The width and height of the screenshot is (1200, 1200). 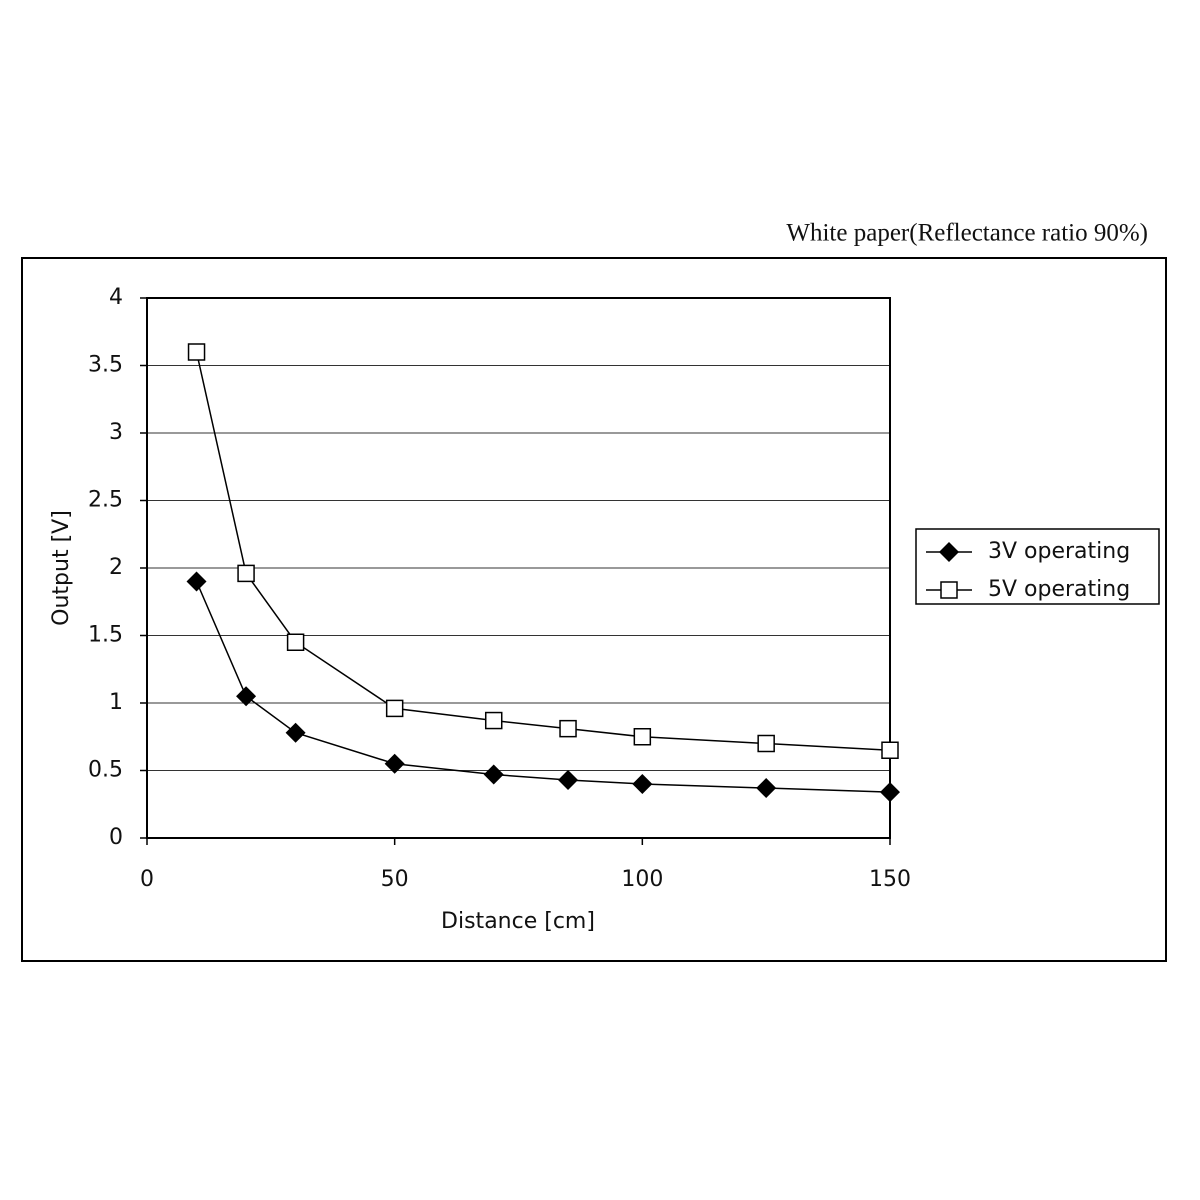 What do you see at coordinates (147, 879) in the screenshot?
I see `x-tick-label: 0` at bounding box center [147, 879].